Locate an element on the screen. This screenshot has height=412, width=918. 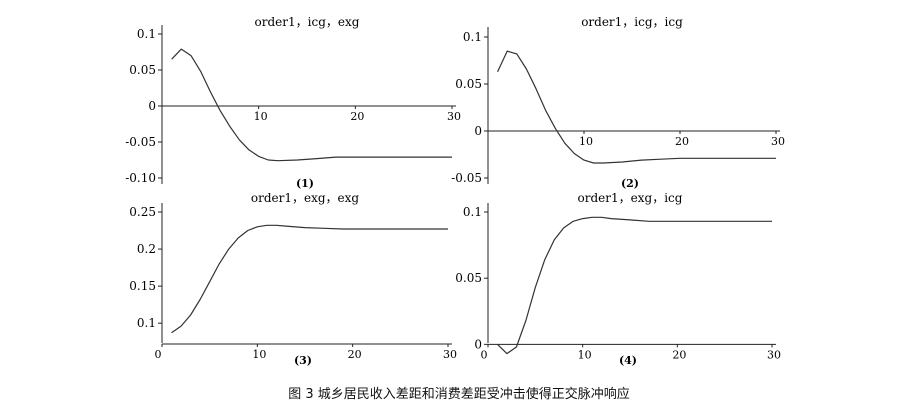
chart-title: order1，icg，icg is located at coordinates (632, 22).